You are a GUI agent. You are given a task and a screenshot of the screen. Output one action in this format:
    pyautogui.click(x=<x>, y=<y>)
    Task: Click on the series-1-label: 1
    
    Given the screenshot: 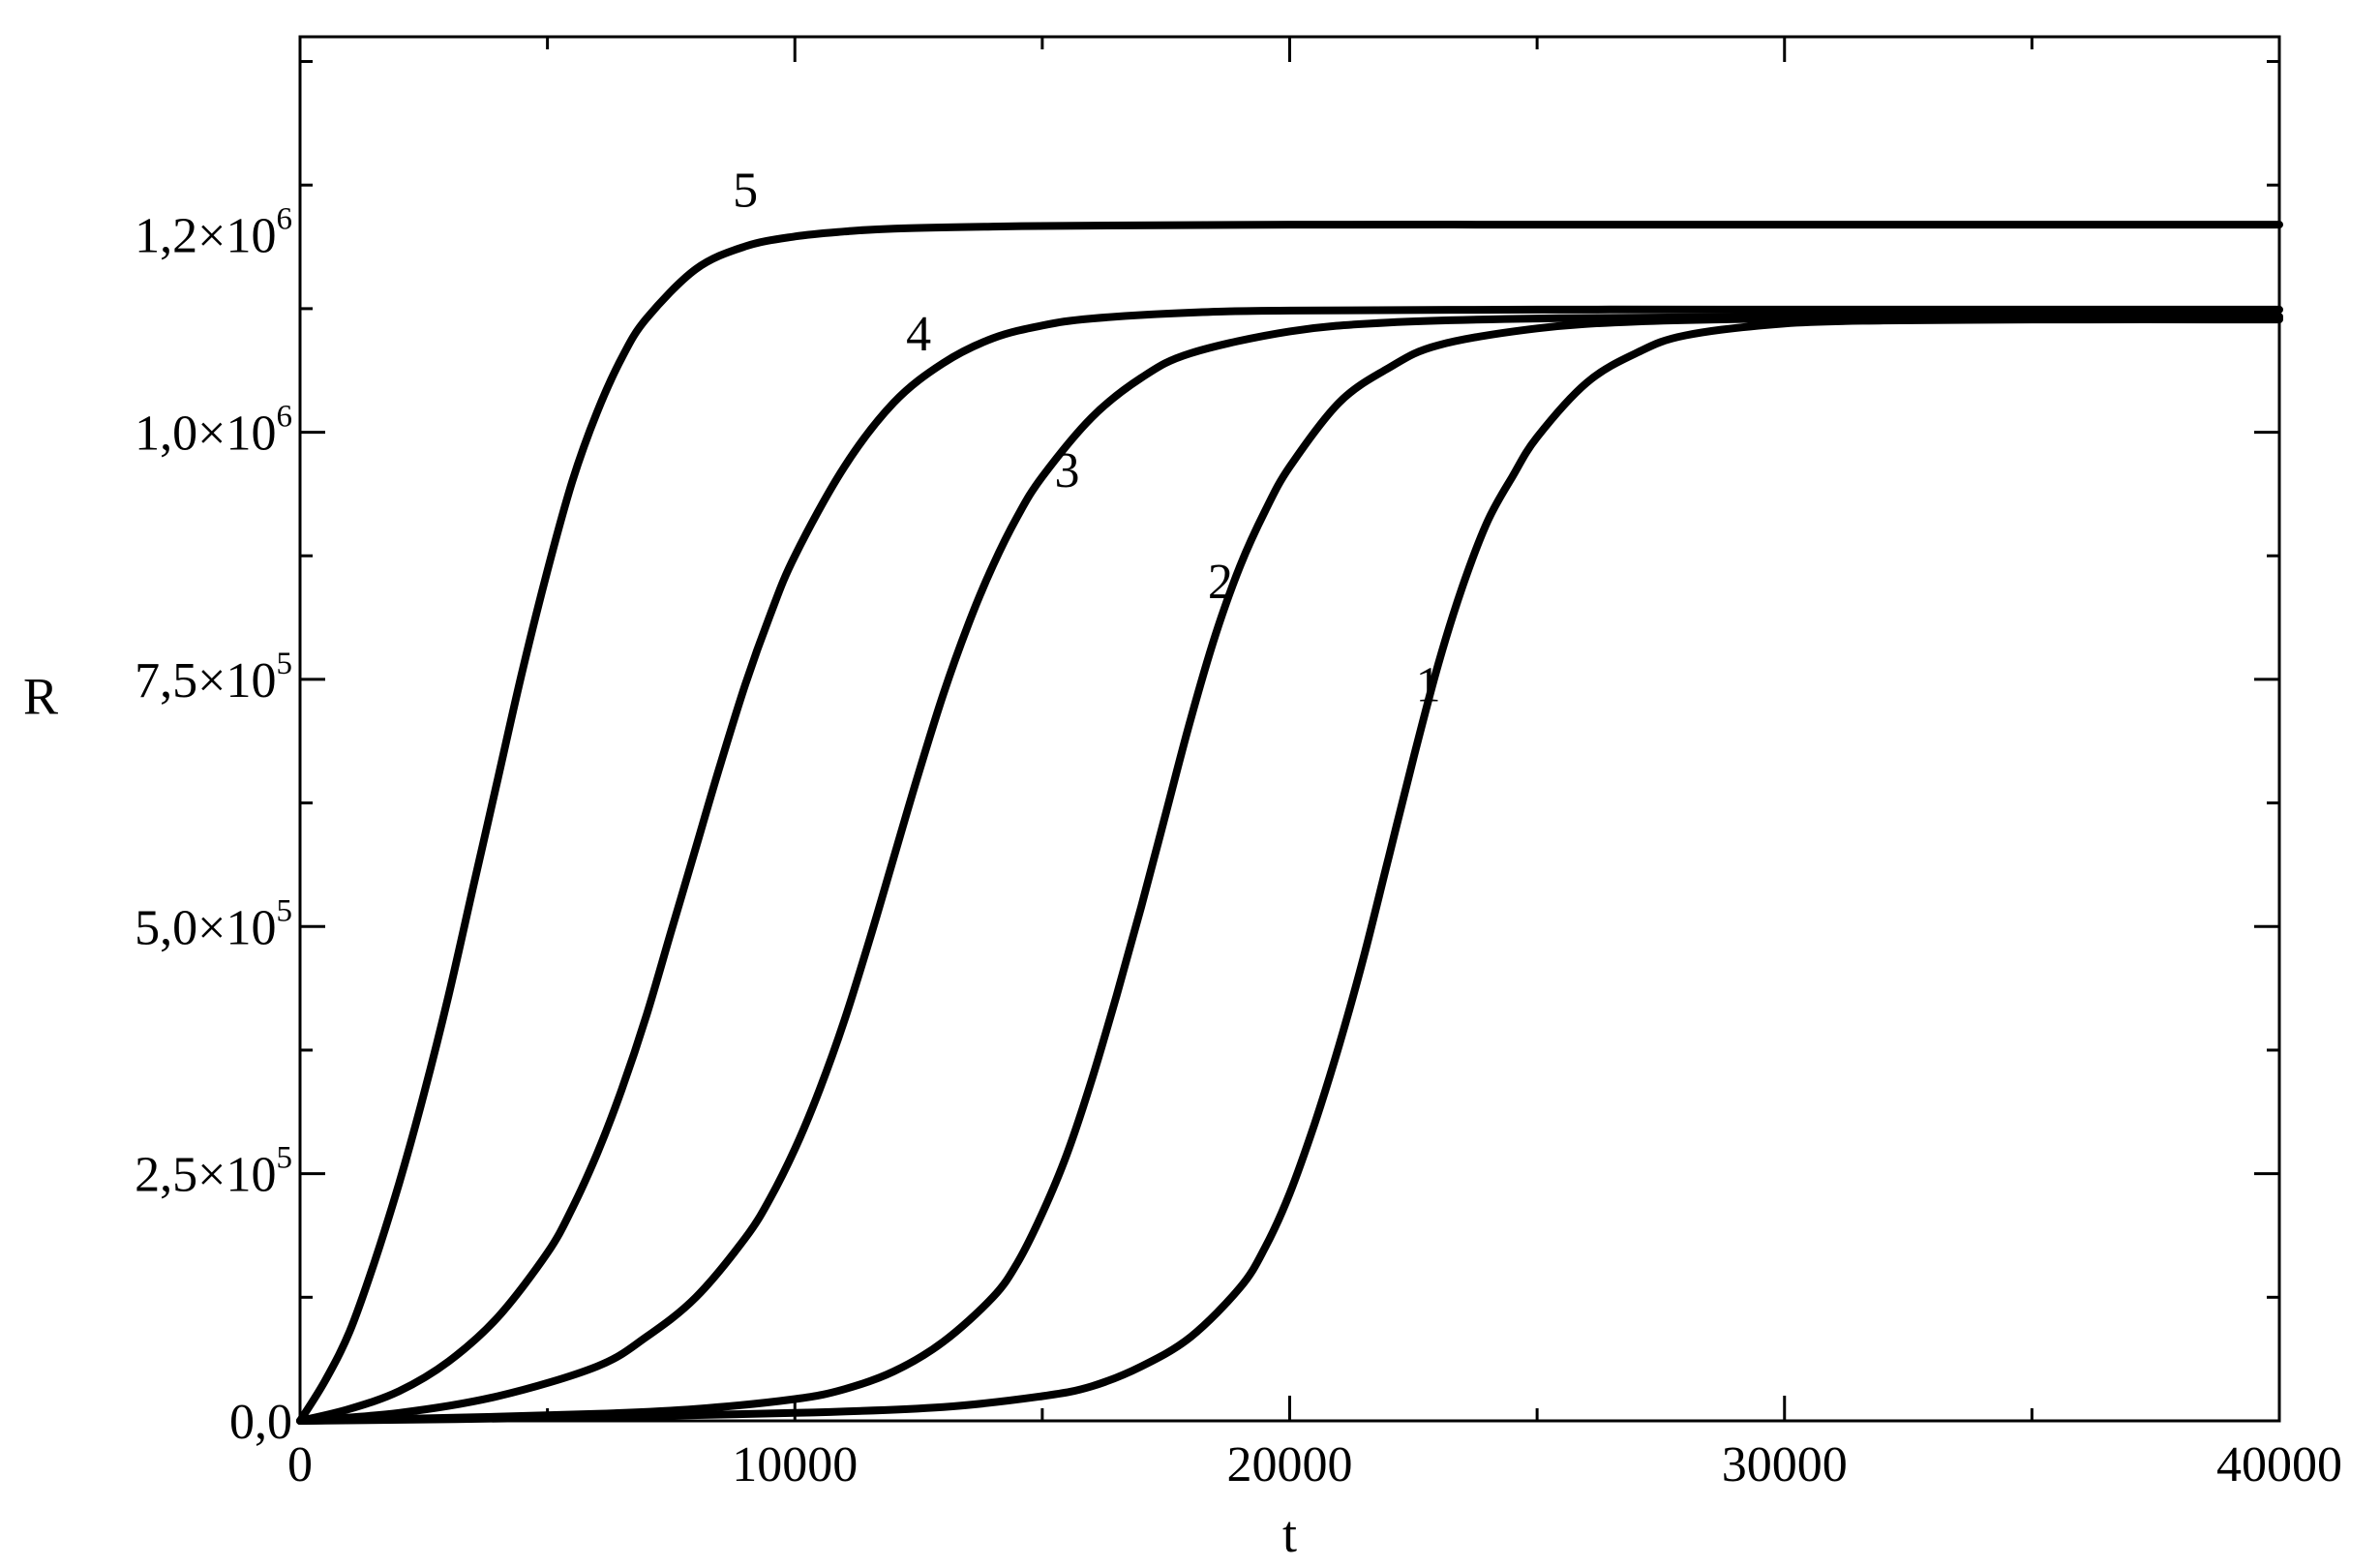 What is the action you would take?
    pyautogui.click(x=1428, y=684)
    